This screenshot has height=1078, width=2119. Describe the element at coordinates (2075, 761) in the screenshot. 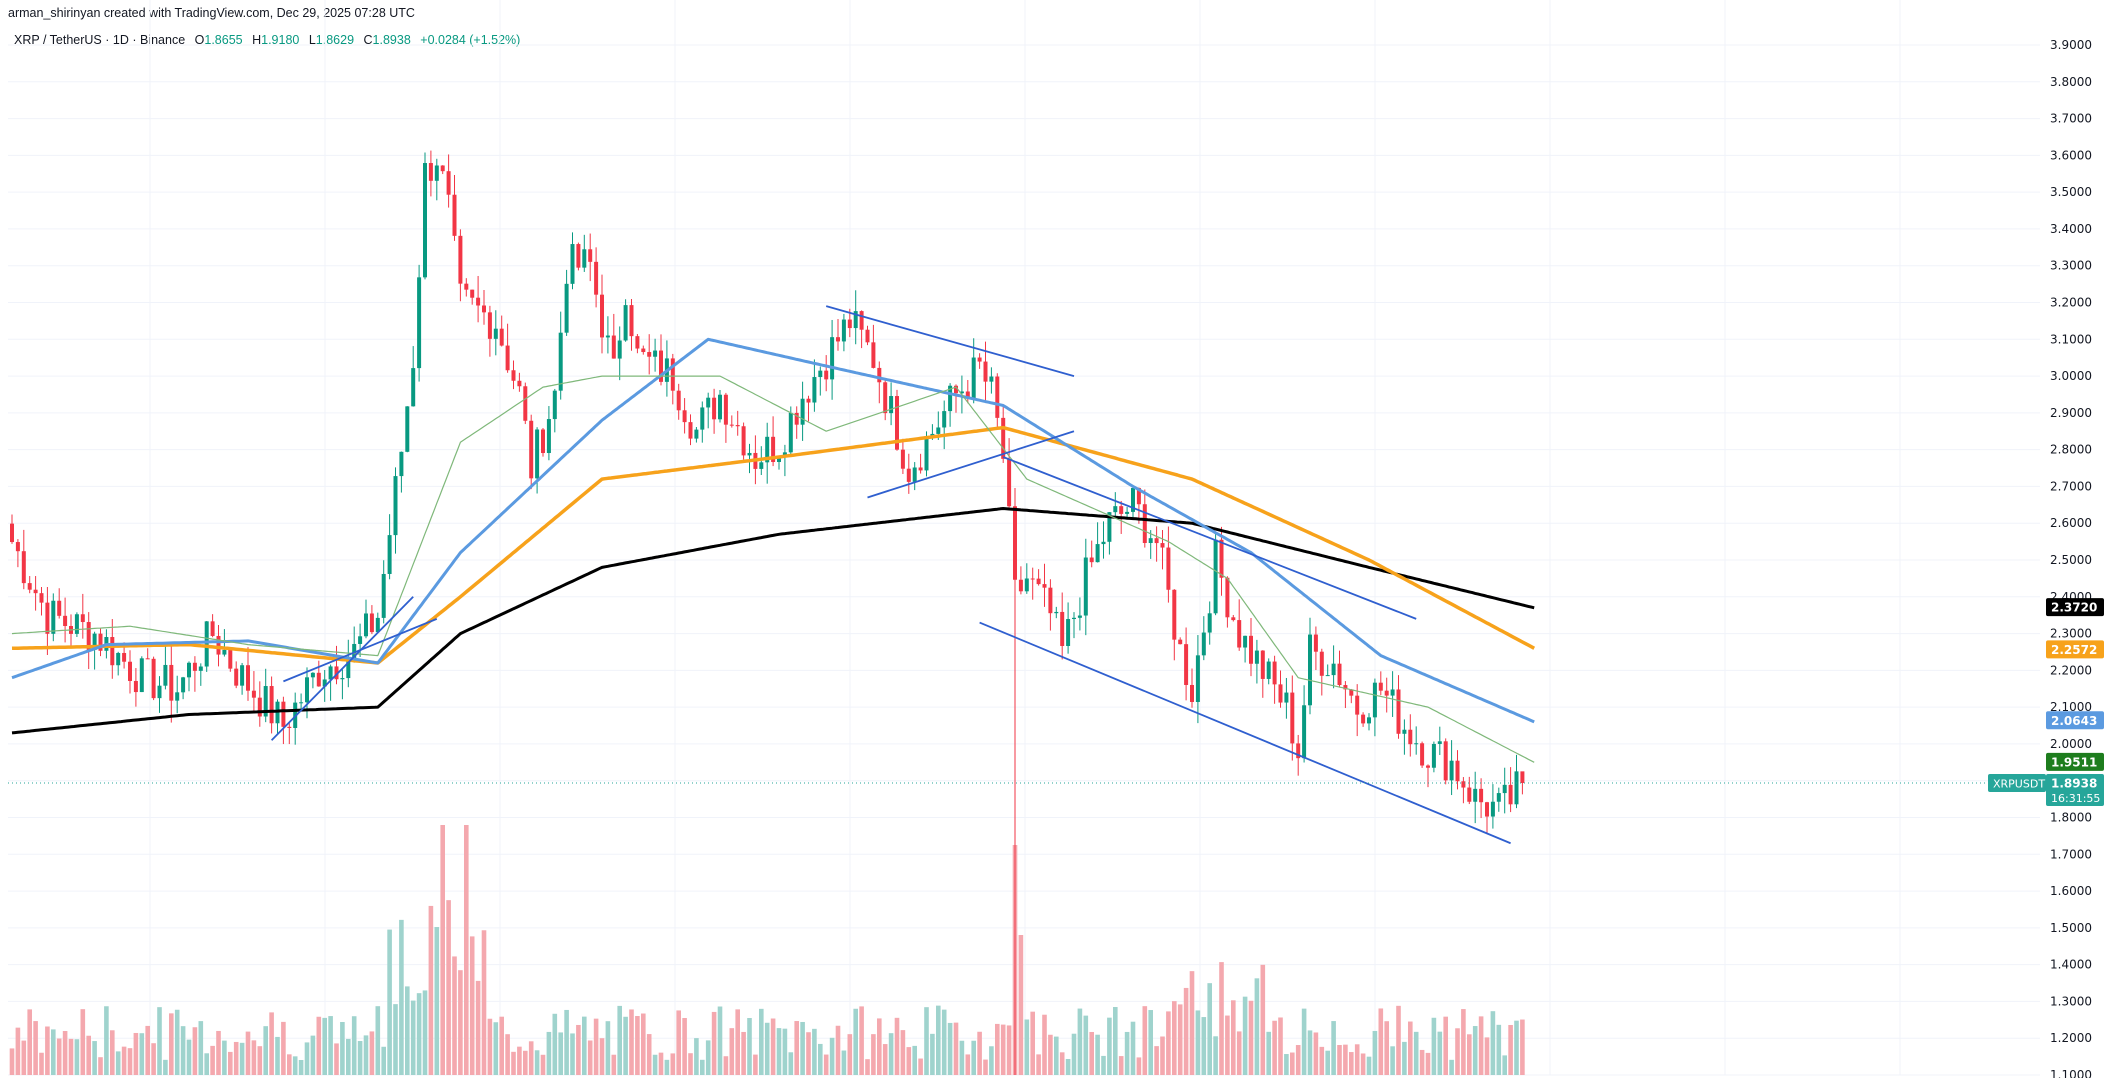

I see `price-tag` at that location.